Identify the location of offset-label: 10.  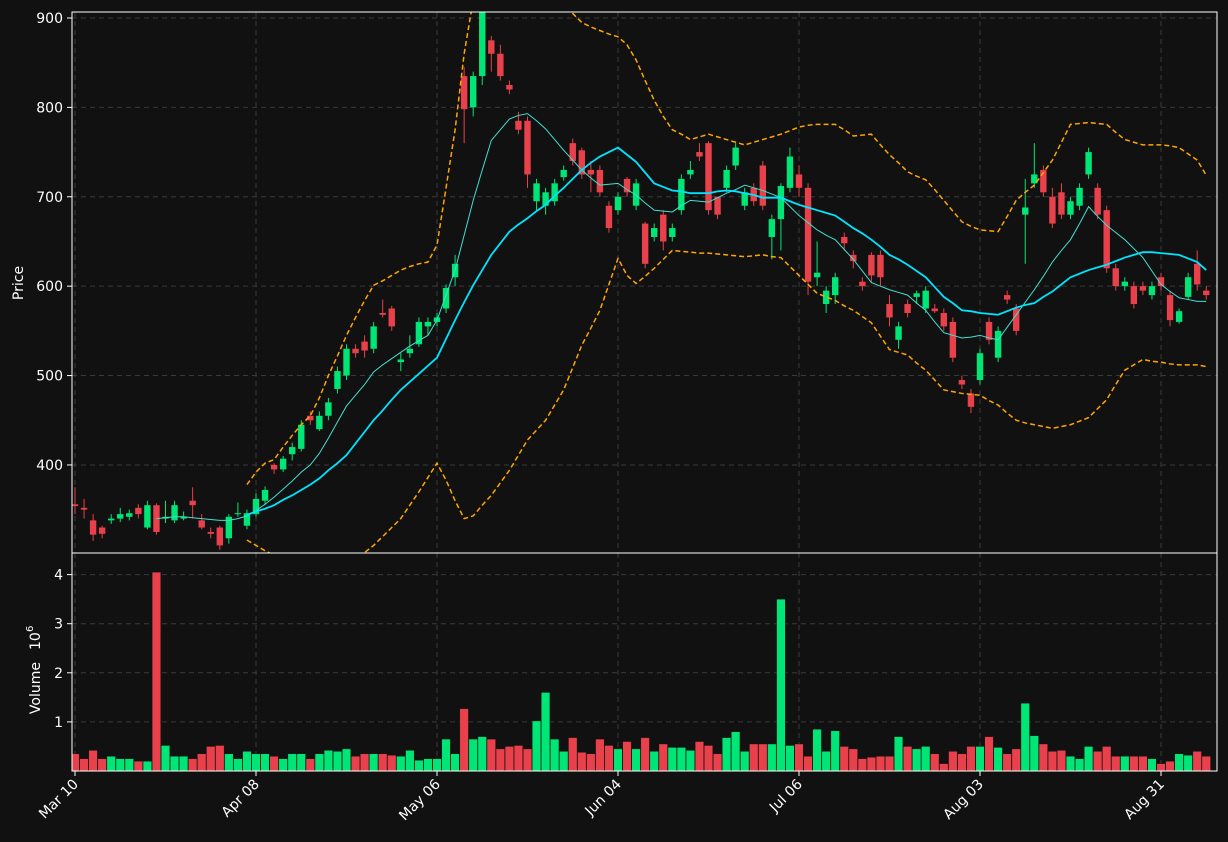
(36, 641).